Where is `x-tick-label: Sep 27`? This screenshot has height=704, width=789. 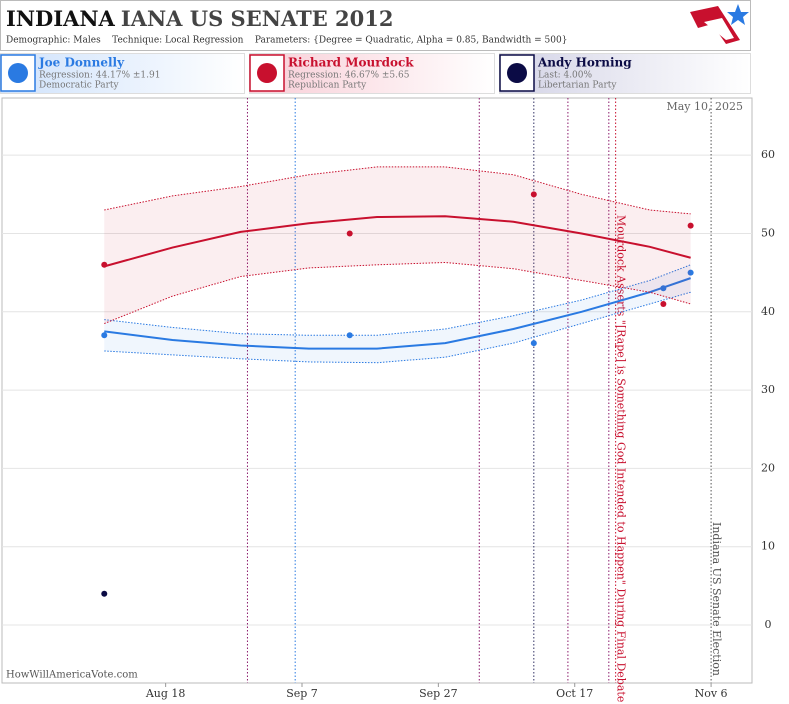
x-tick-label: Sep 27 is located at coordinates (438, 693).